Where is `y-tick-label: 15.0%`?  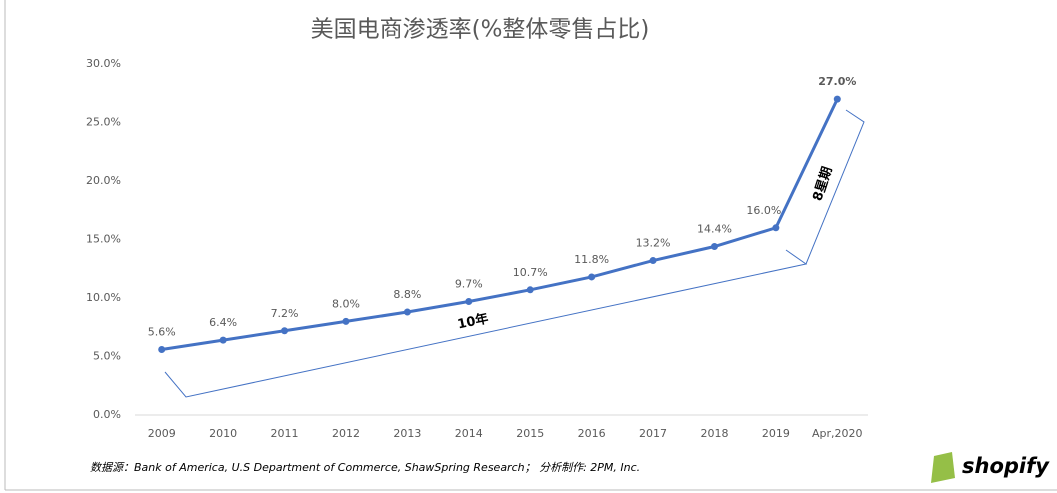
y-tick-label: 15.0% is located at coordinates (103, 239).